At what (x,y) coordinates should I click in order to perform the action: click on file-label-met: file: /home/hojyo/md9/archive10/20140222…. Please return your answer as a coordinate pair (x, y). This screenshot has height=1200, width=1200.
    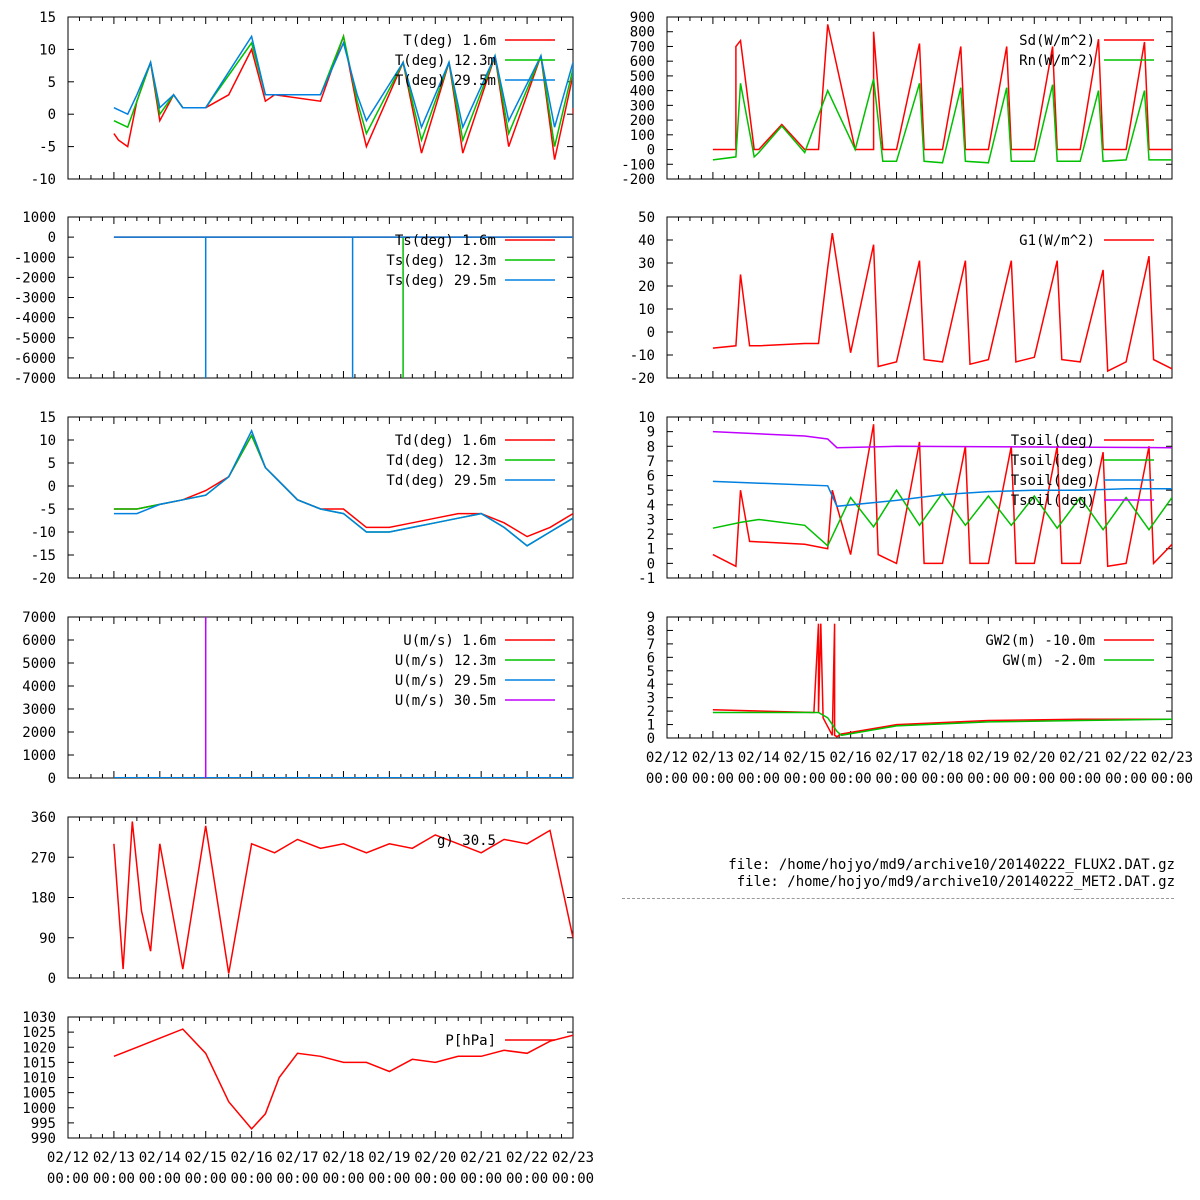
    Looking at the image, I should click on (955, 882).